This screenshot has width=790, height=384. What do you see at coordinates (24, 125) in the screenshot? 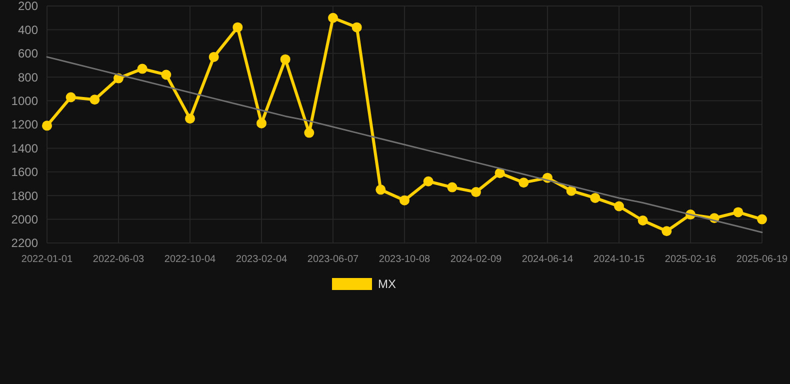
I see `y-tick-label: 1200` at bounding box center [24, 125].